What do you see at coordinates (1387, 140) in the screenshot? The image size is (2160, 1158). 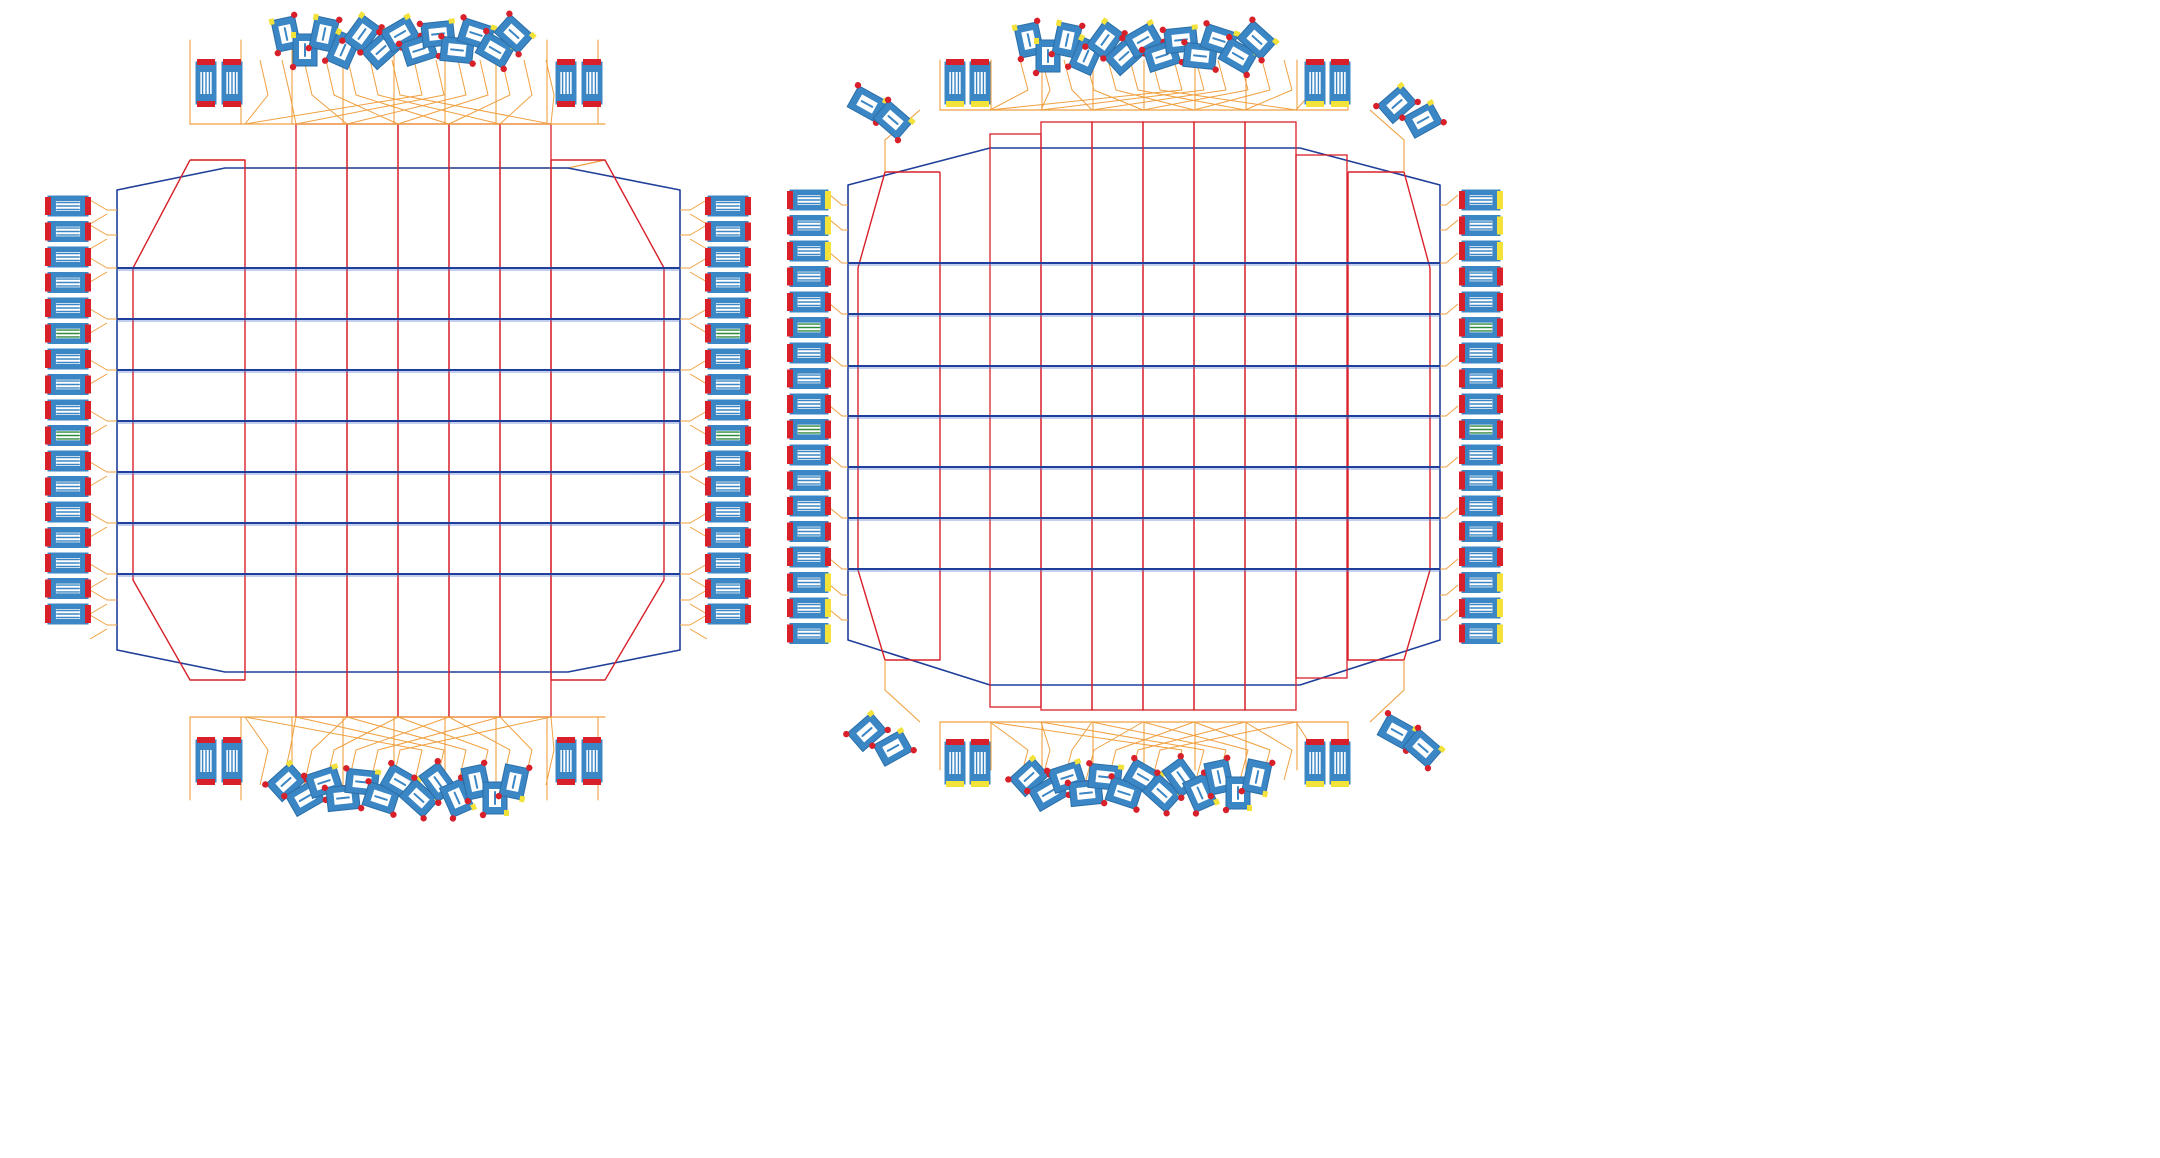 I see `orange-corner-trace` at bounding box center [1387, 140].